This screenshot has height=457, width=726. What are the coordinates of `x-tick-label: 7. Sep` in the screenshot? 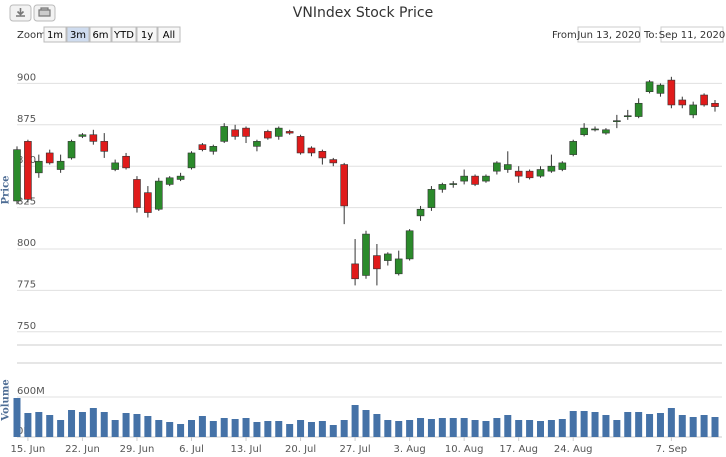 It's located at (672, 449).